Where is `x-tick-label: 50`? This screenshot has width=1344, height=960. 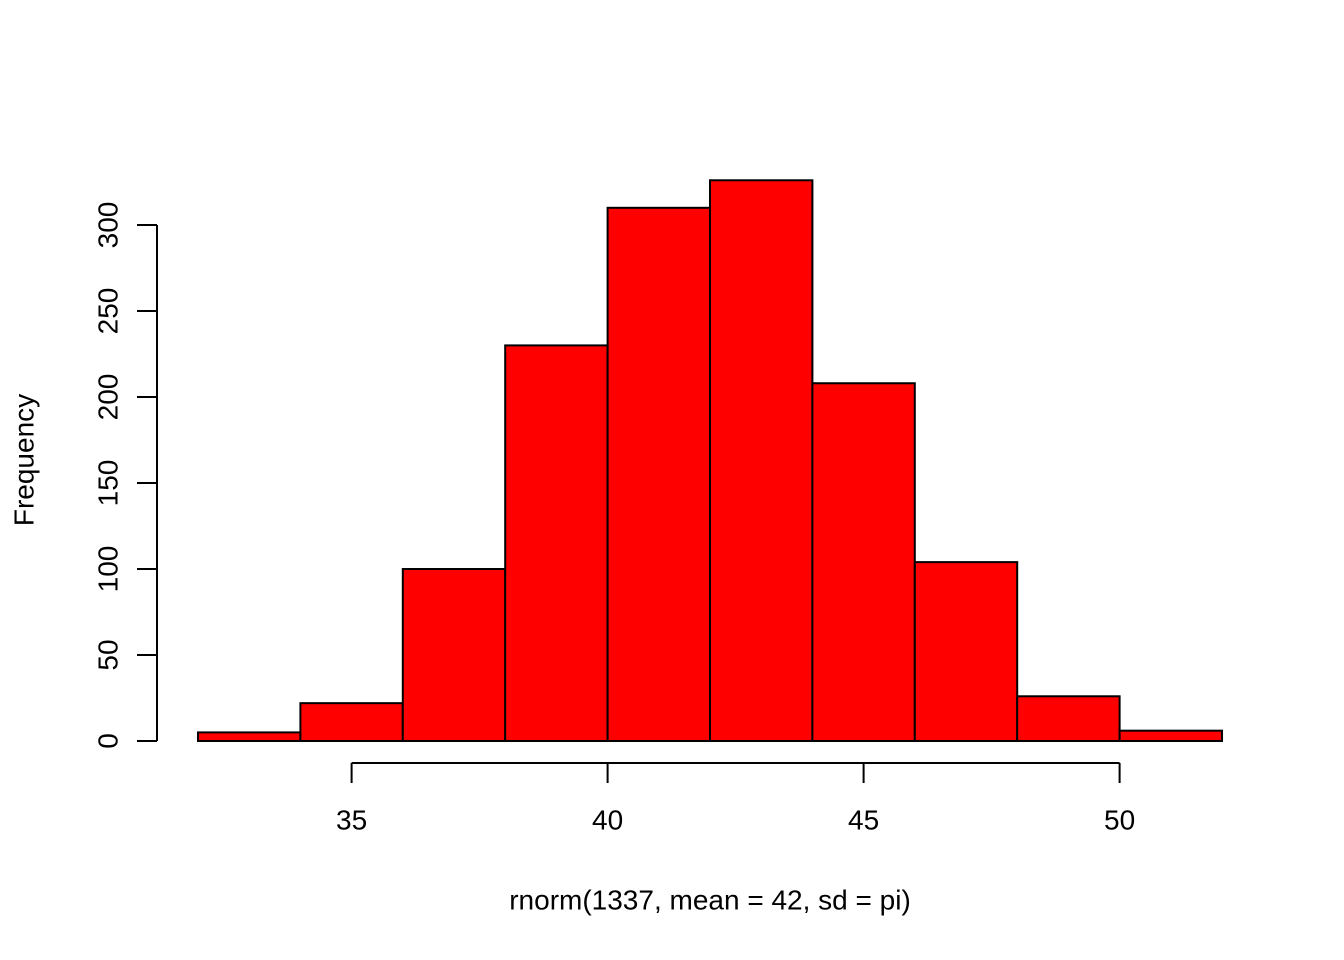
x-tick-label: 50 is located at coordinates (1119, 819).